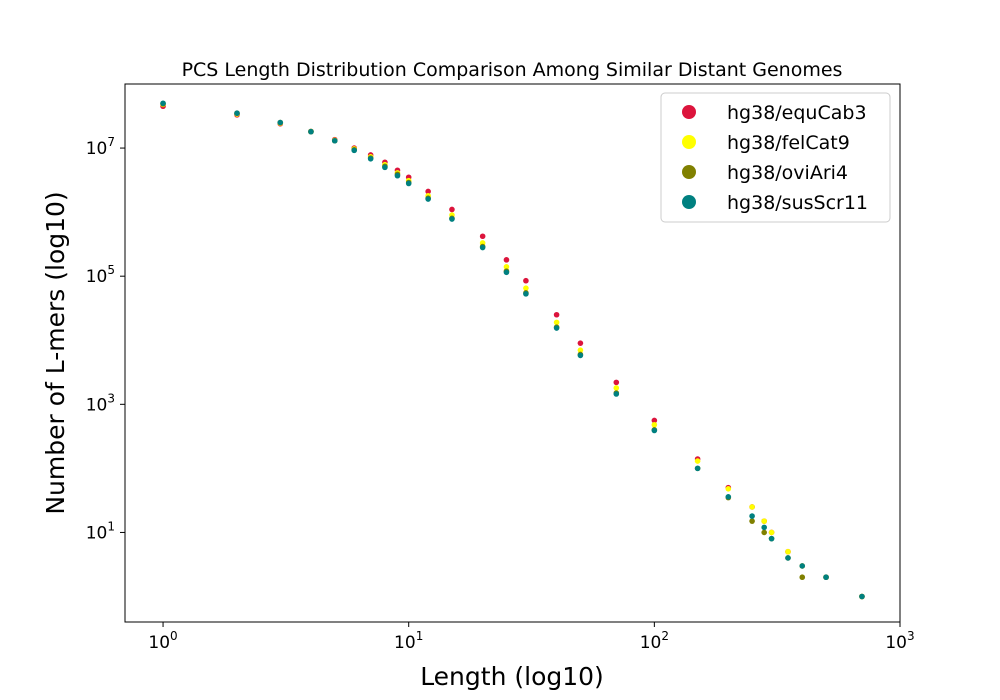 Image resolution: width=1000 pixels, height=700 pixels. Describe the element at coordinates (162, 641) in the screenshot. I see `x-tick-label: 10⁰` at that location.